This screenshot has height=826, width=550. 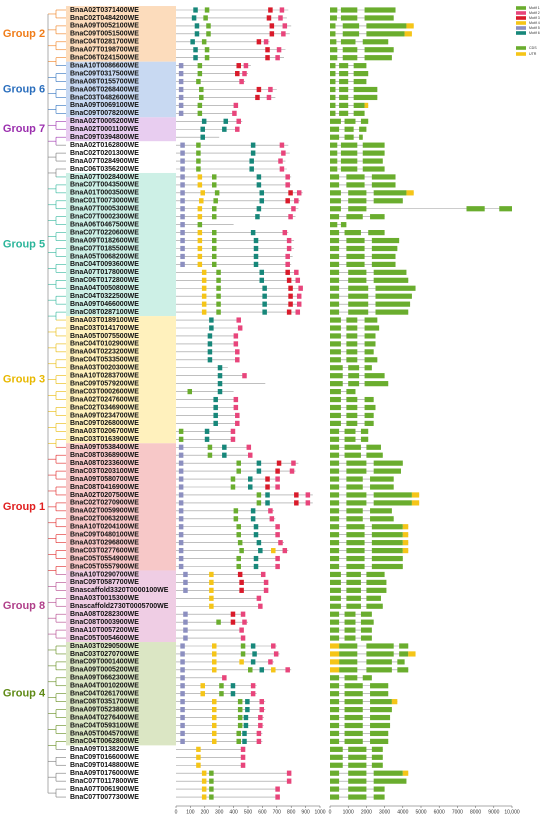 What do you see at coordinates (104, 209) in the screenshot?
I see `gene-name: BnaA07T0005300WE` at bounding box center [104, 209].